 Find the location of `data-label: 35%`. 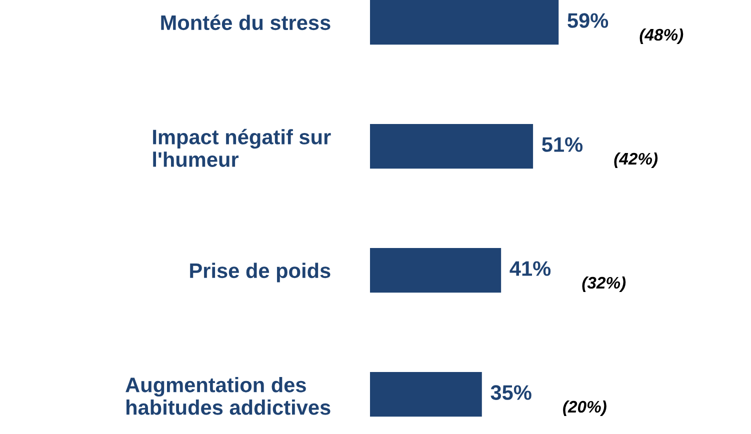

data-label: 35% is located at coordinates (511, 392).